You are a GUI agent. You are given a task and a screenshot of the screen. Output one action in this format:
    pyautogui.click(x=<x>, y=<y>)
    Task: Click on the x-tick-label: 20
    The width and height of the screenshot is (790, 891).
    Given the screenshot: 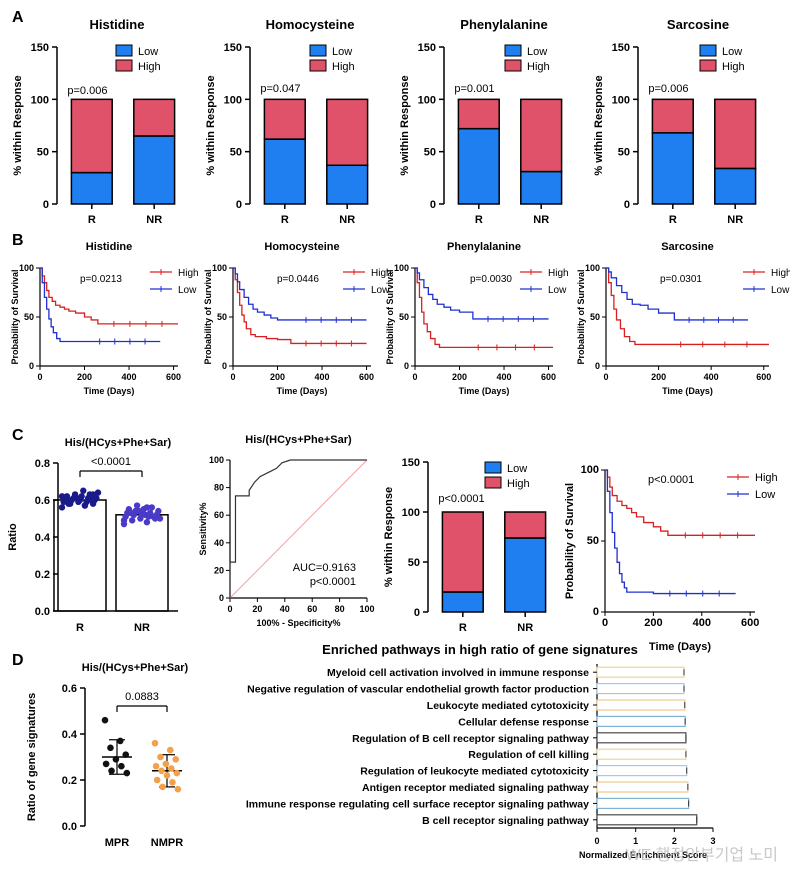 What is the action you would take?
    pyautogui.click(x=257, y=609)
    